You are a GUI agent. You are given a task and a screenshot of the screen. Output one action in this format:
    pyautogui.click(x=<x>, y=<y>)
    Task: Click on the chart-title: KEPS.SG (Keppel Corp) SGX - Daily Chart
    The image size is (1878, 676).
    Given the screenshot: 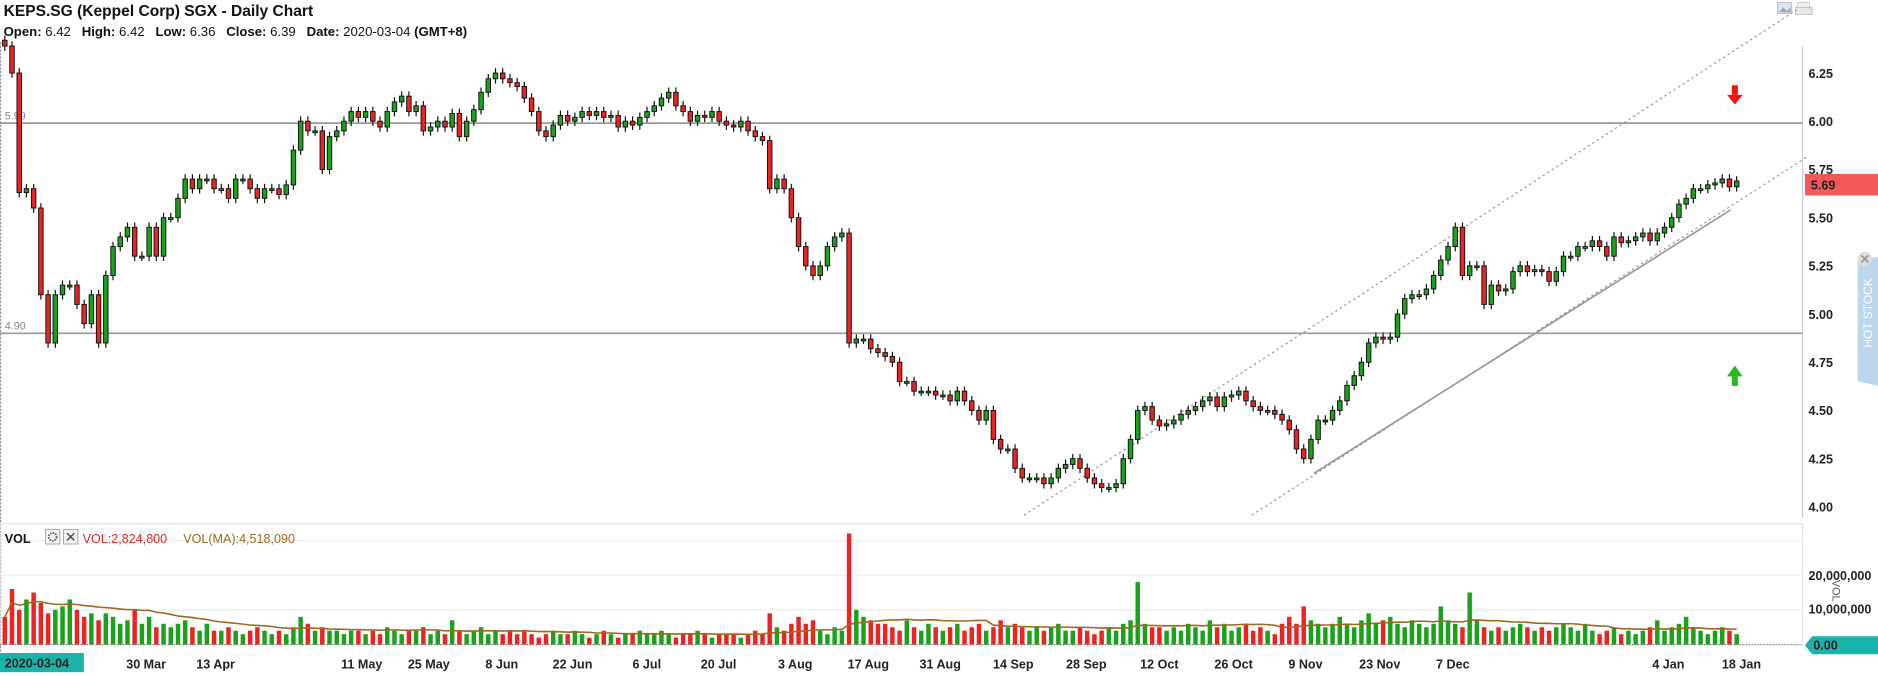 What is the action you would take?
    pyautogui.click(x=159, y=11)
    